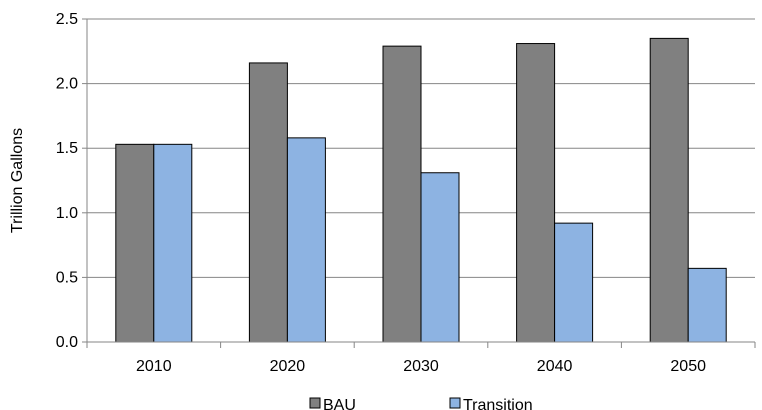 This screenshot has width=762, height=410. I want to click on legend: BAU Transition, so click(421, 403).